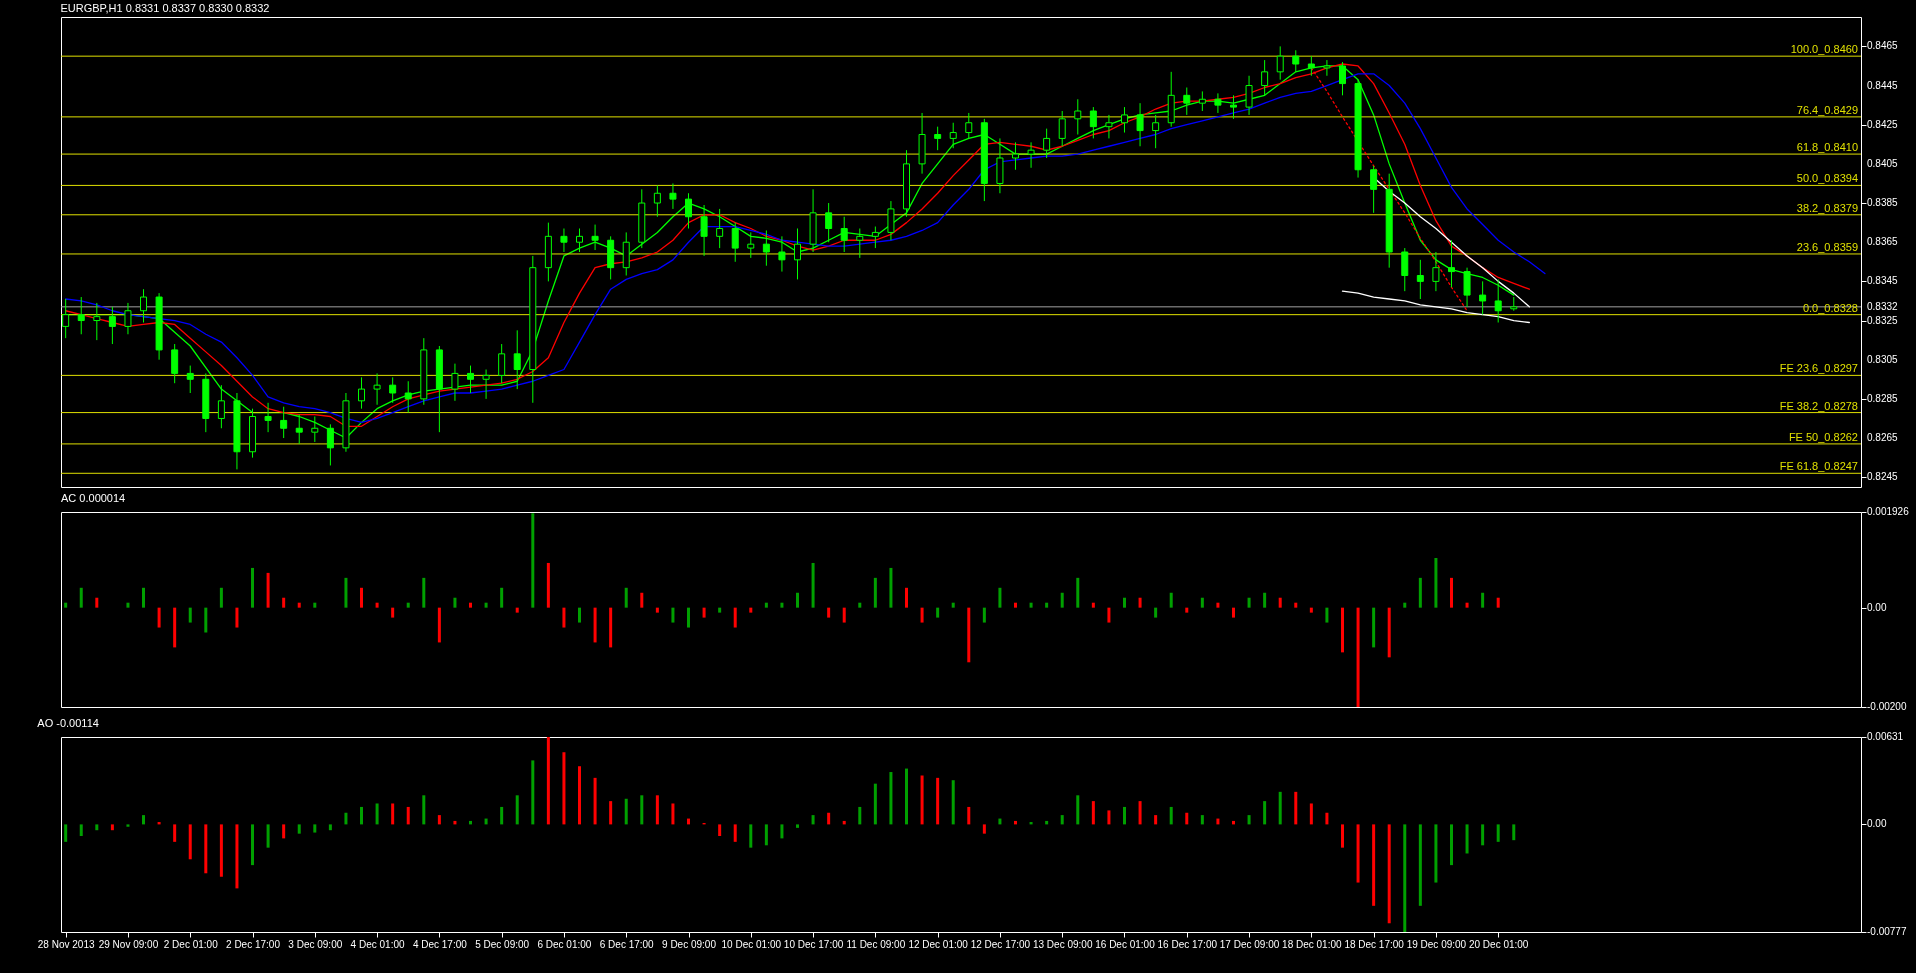  Describe the element at coordinates (1249, 944) in the screenshot. I see `x-tick-label: 17 Dec 09:00` at that location.